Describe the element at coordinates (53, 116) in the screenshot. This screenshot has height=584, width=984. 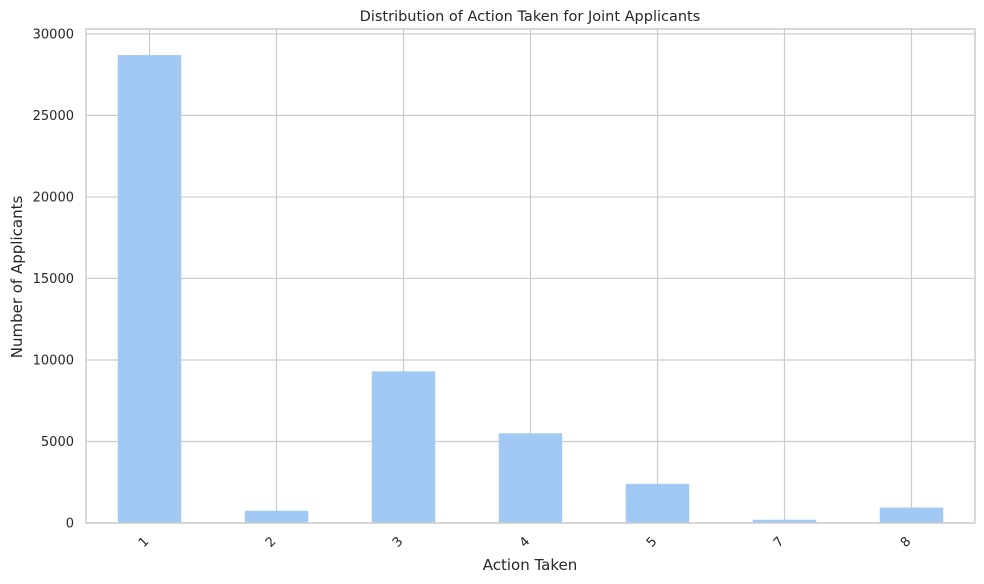
I see `y-tick-label: 25000` at that location.